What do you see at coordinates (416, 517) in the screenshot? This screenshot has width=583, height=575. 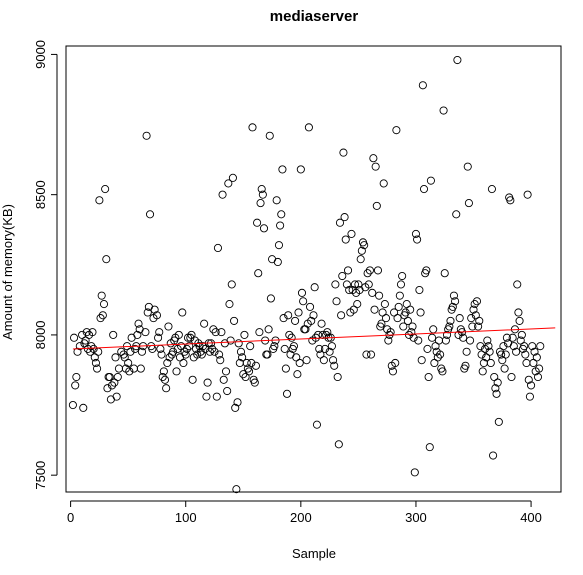 I see `x-tick-label: 300` at bounding box center [416, 517].